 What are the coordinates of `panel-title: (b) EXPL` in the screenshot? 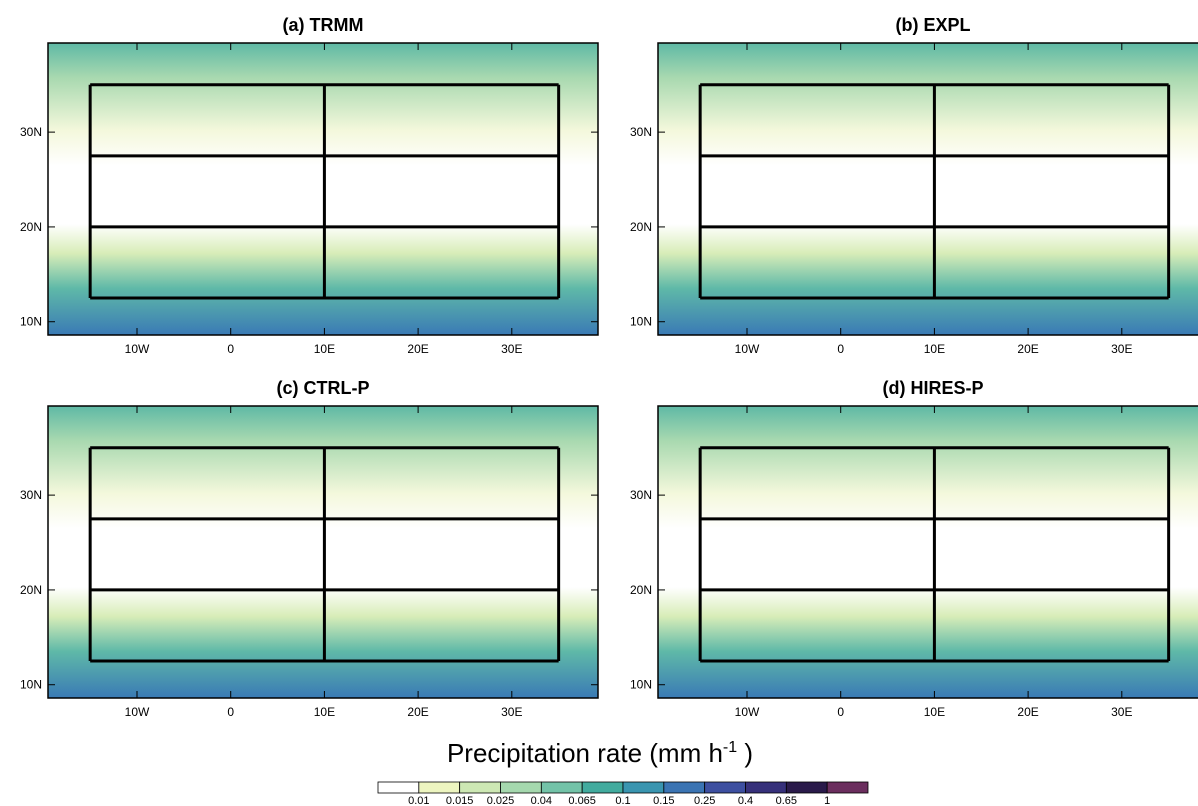 It's located at (933, 25).